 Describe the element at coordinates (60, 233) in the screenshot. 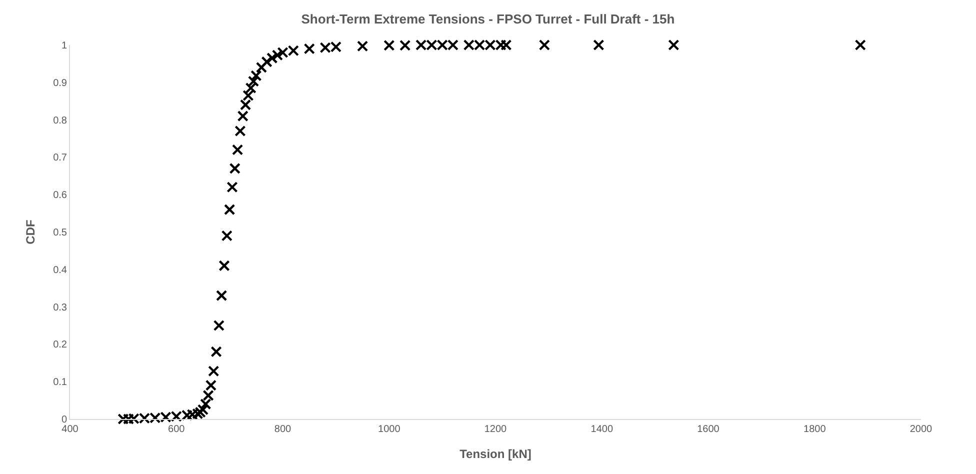

I see `y-tick-label: 0.5` at that location.